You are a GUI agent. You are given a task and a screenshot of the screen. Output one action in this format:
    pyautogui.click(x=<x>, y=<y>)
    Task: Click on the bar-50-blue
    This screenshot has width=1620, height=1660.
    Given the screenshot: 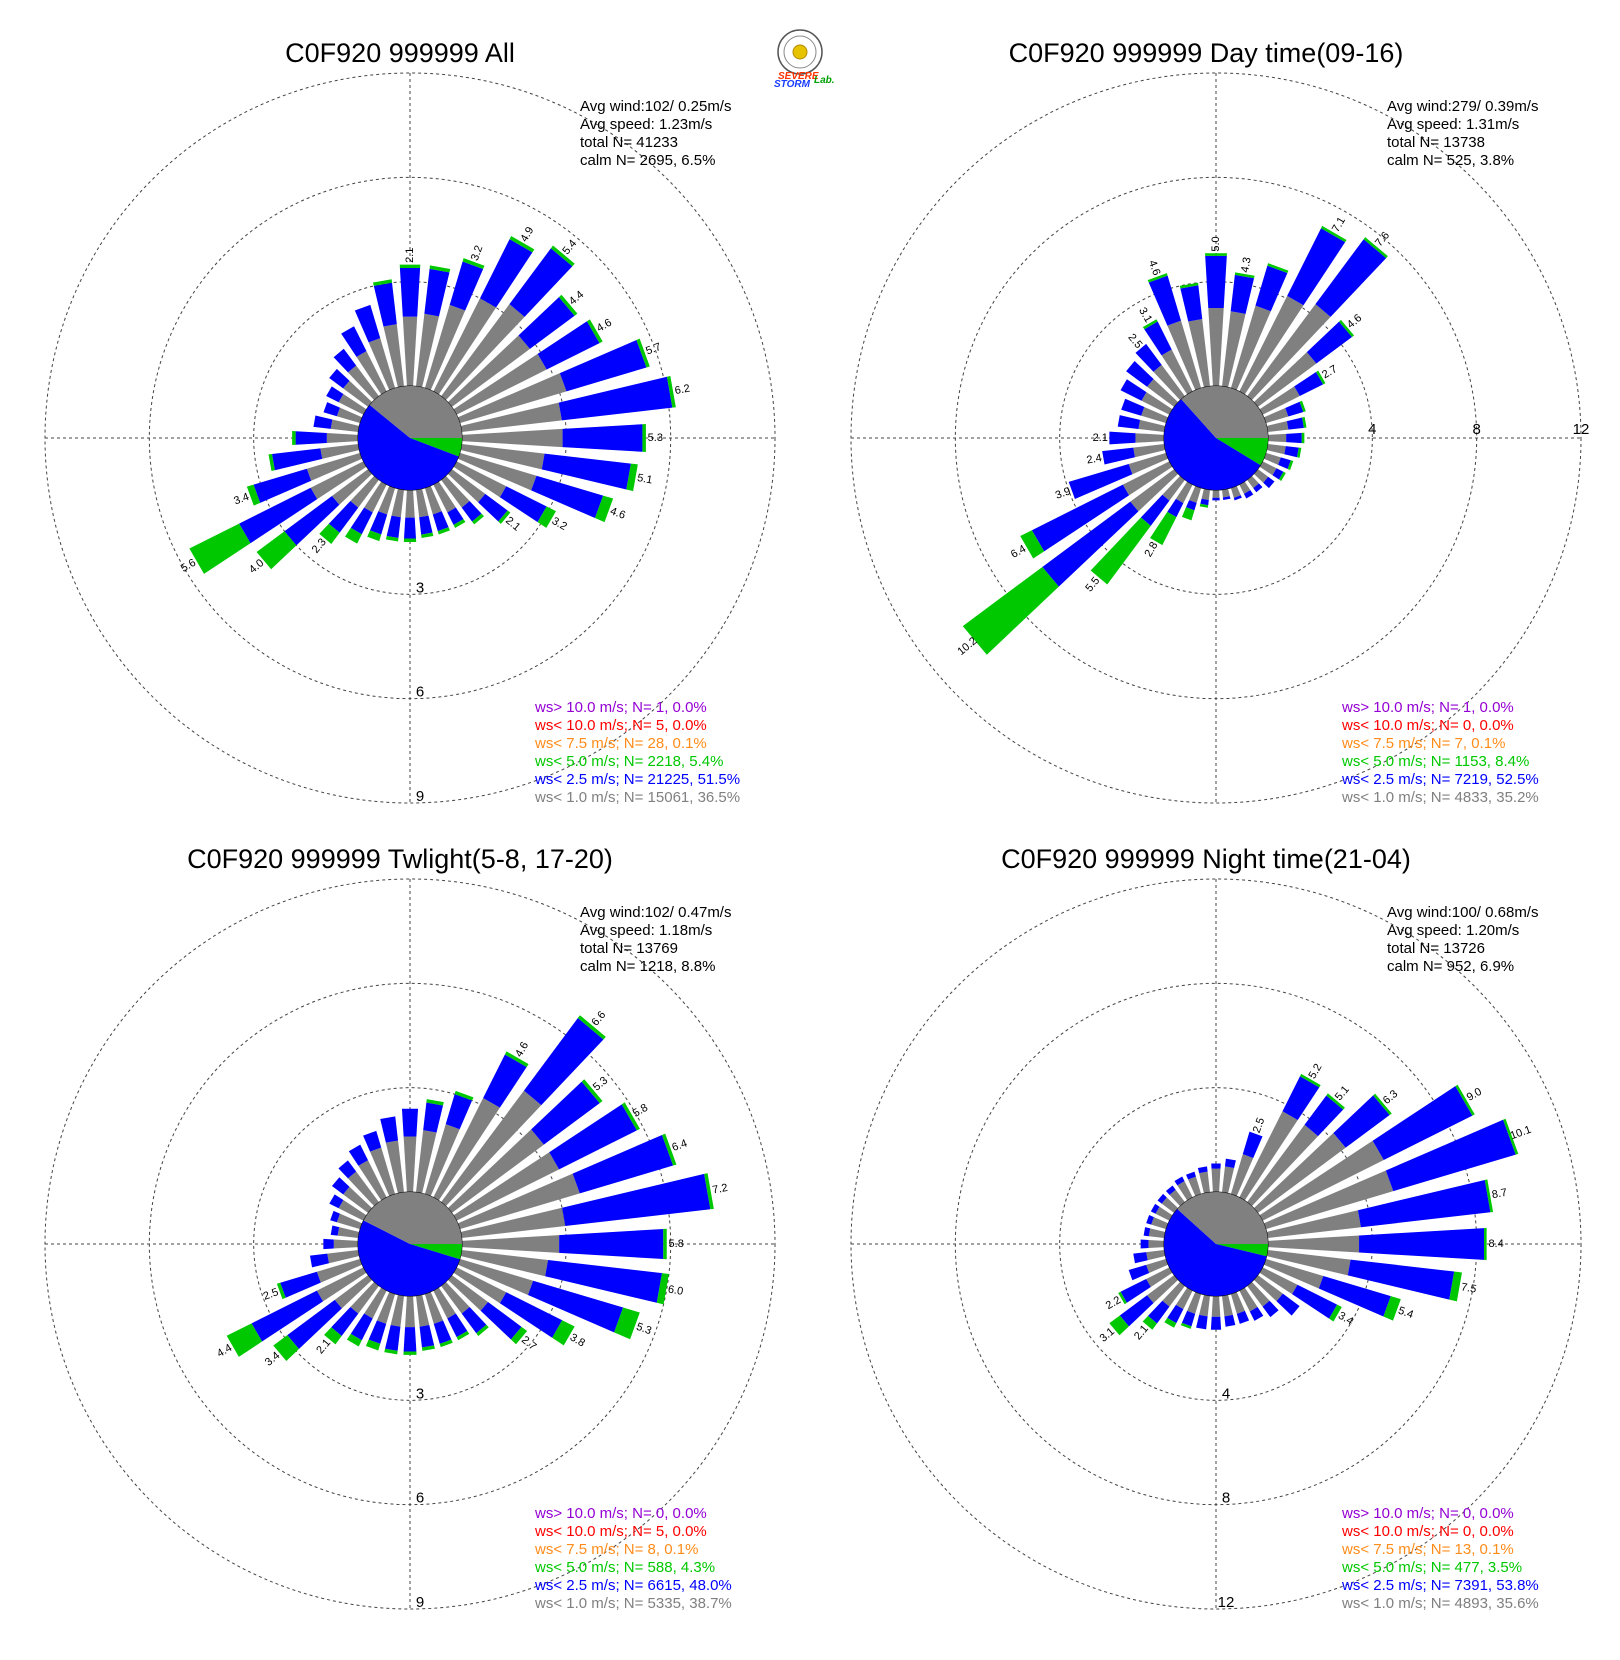 What is the action you would take?
    pyautogui.click(x=546, y=323)
    